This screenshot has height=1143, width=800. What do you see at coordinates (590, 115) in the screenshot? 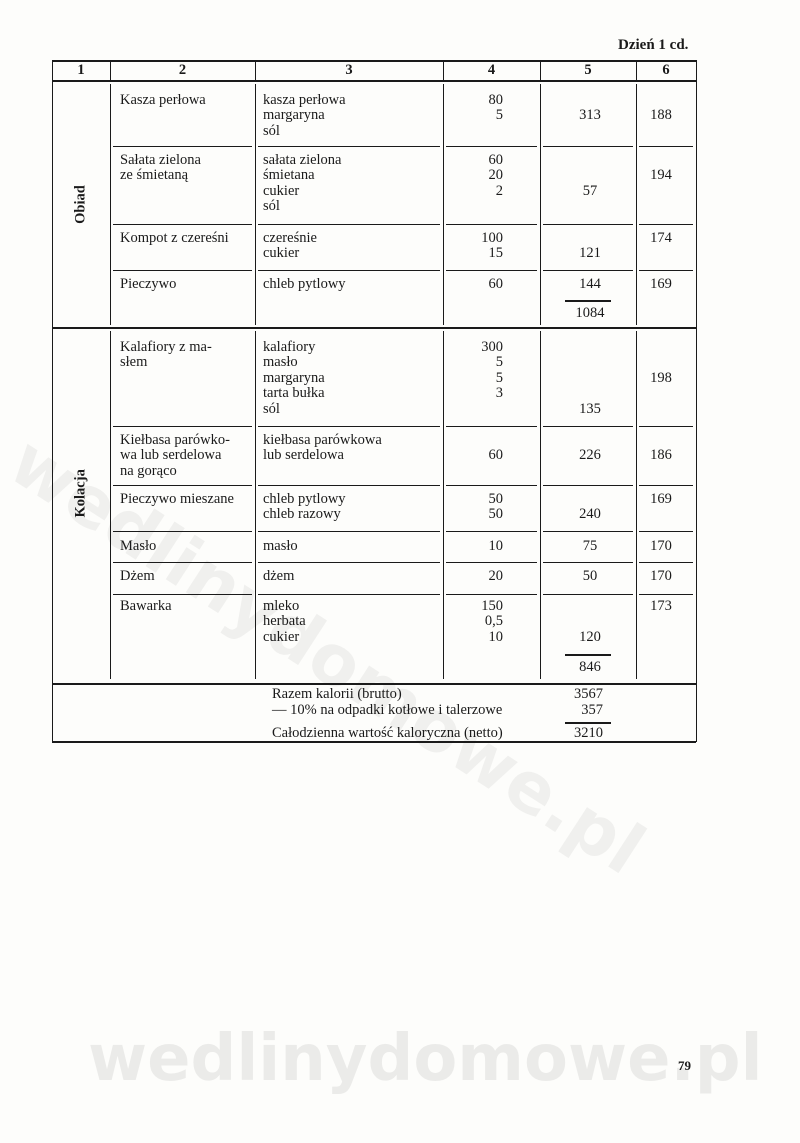
I see `kcal: 313` at bounding box center [590, 115].